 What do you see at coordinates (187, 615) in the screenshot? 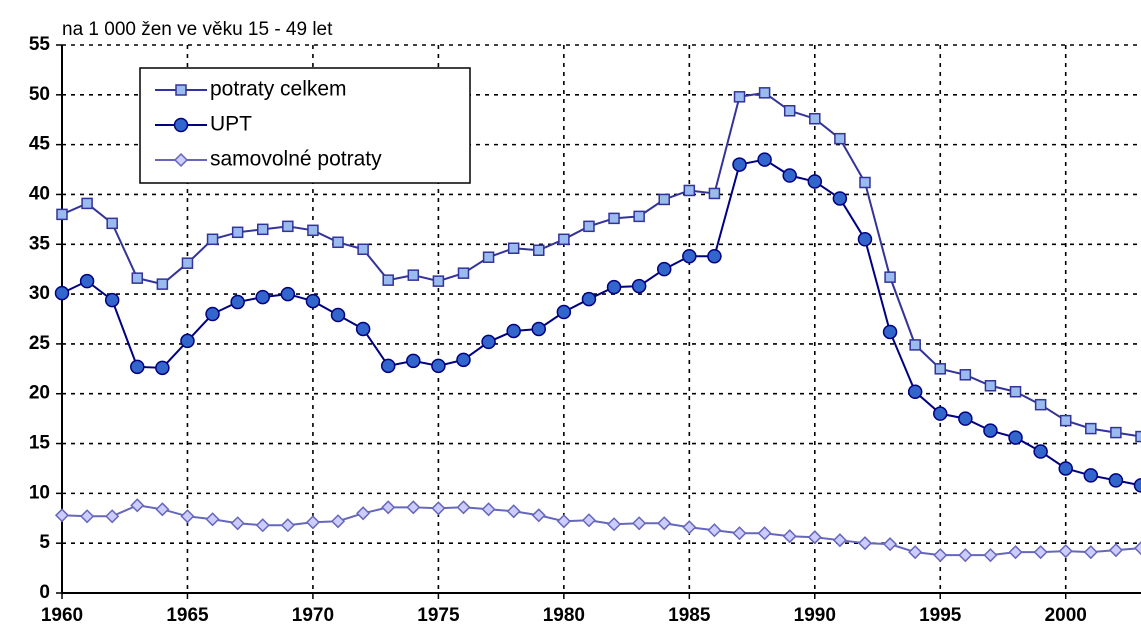
I see `x-tick-label: 1965` at bounding box center [187, 615].